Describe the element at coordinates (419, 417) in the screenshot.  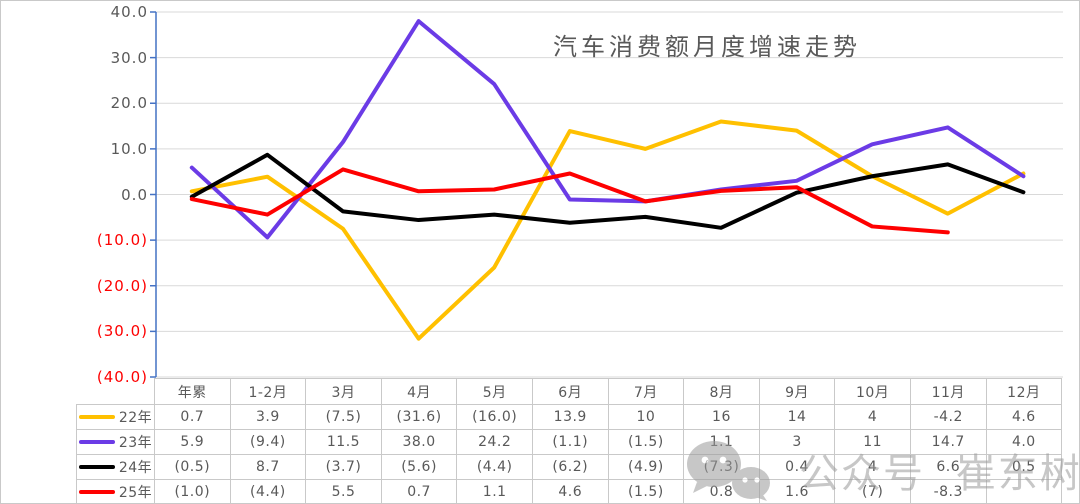
I see `table-value-cell: (31.6)` at that location.